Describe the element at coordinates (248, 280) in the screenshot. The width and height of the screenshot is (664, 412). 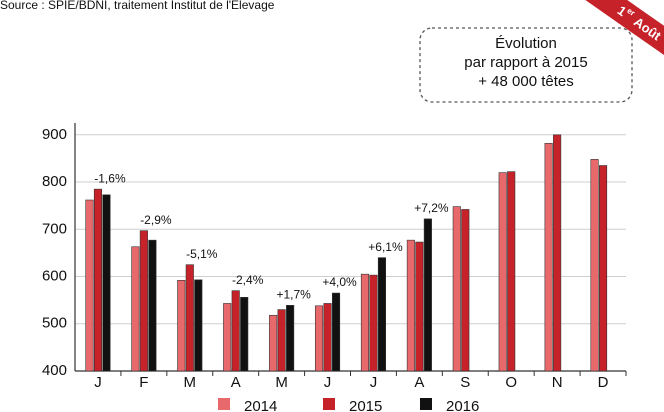
I see `annotation: -2,4%` at that location.